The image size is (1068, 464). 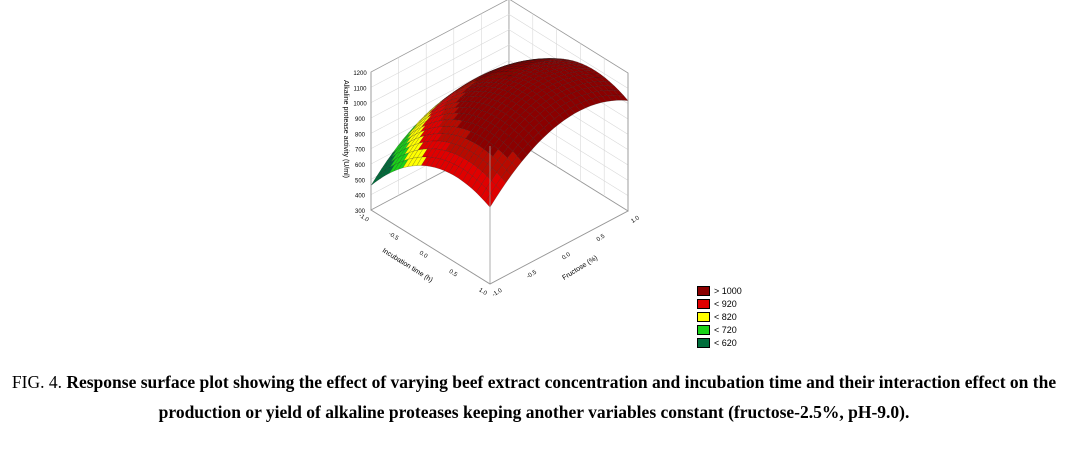 I want to click on surface-mesh, so click(x=499, y=133).